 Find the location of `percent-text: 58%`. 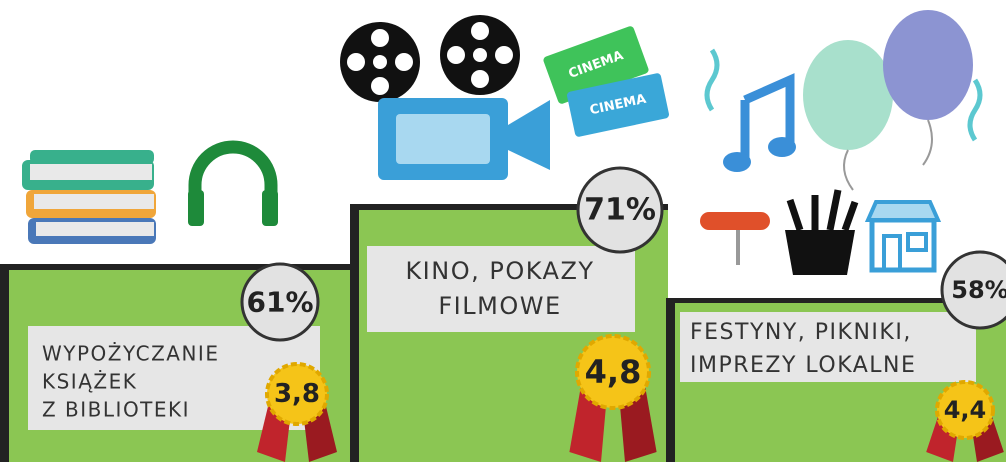

percent-text: 58% is located at coordinates (978, 290).